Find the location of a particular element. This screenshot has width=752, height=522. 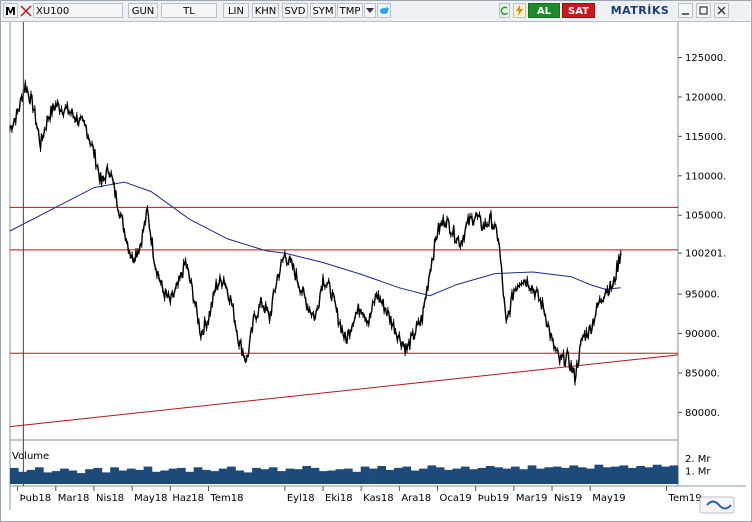

maximize-icon is located at coordinates (703, 10).